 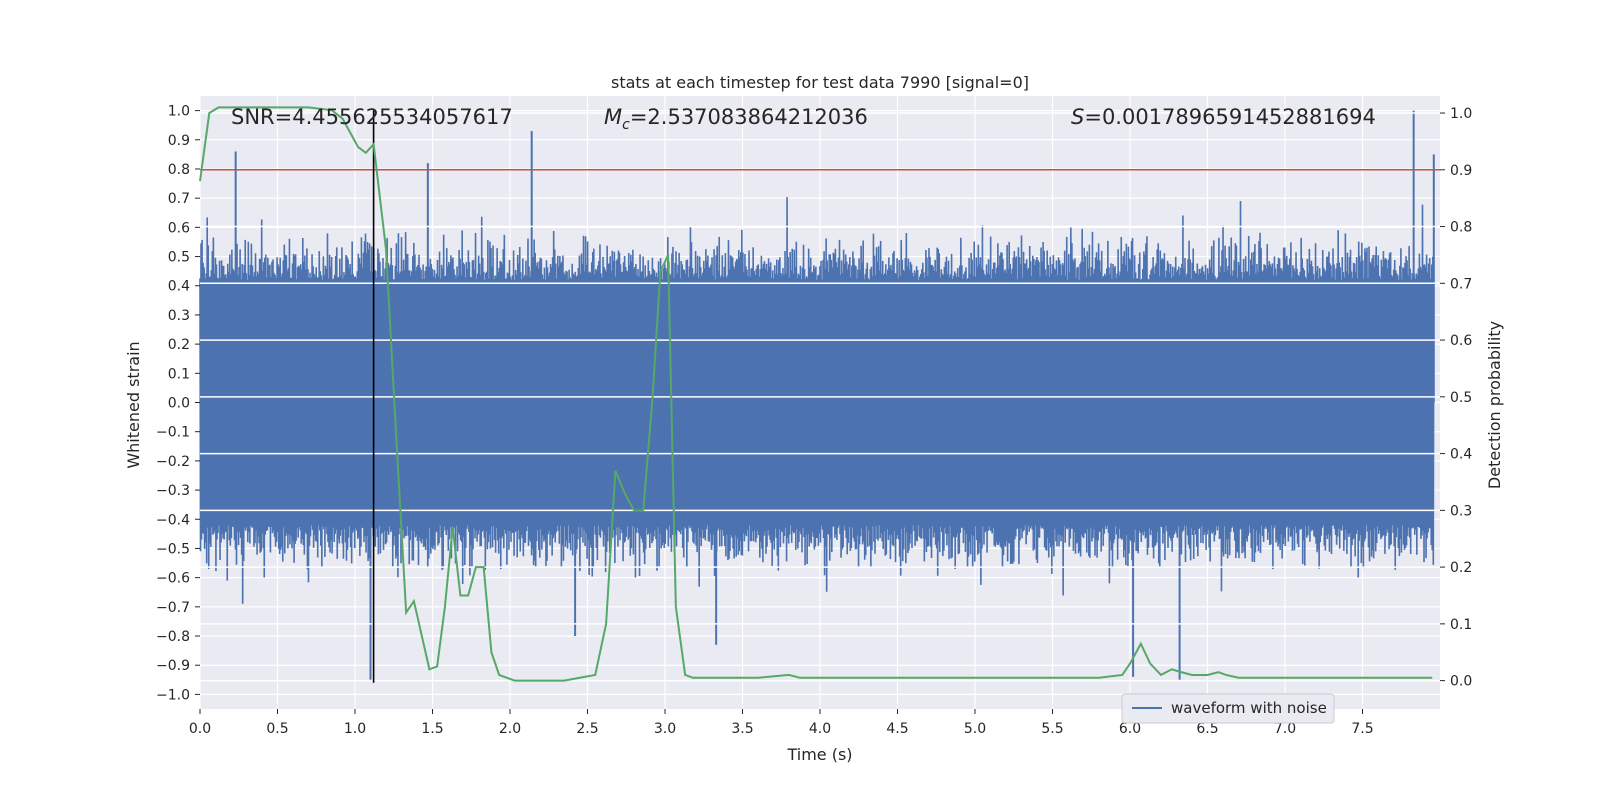 I want to click on y-tick-label: −0.5, so click(x=173, y=549).